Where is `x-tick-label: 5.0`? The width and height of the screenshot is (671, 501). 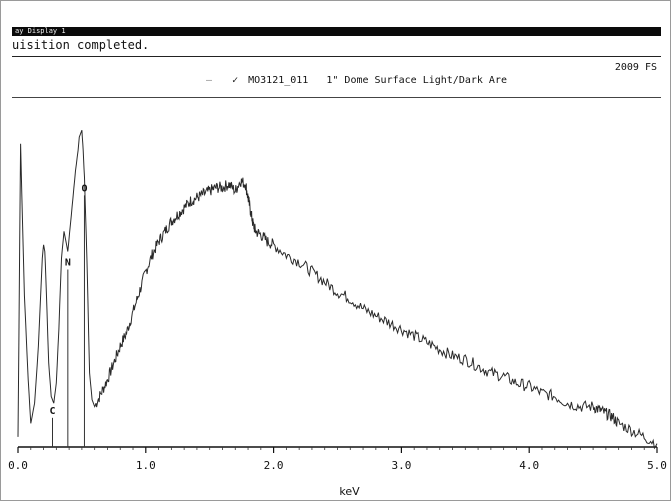
x-tick-label: 5.0 is located at coordinates (657, 465).